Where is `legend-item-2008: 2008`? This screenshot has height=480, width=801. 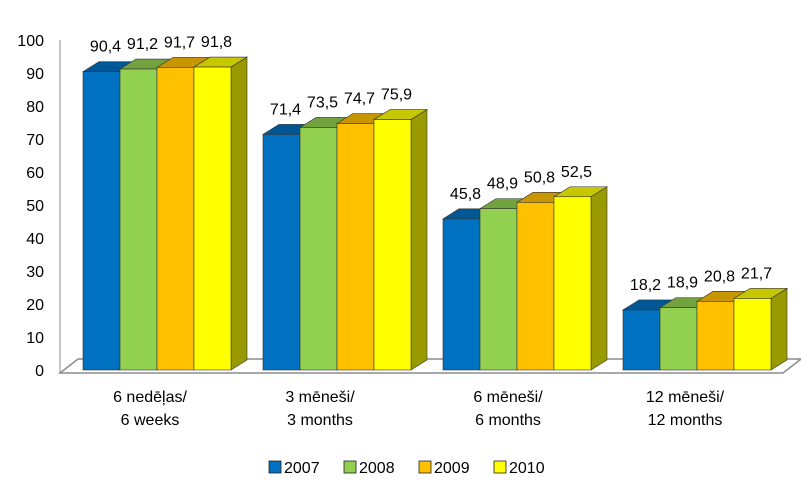
legend-item-2008: 2008 is located at coordinates (369, 468).